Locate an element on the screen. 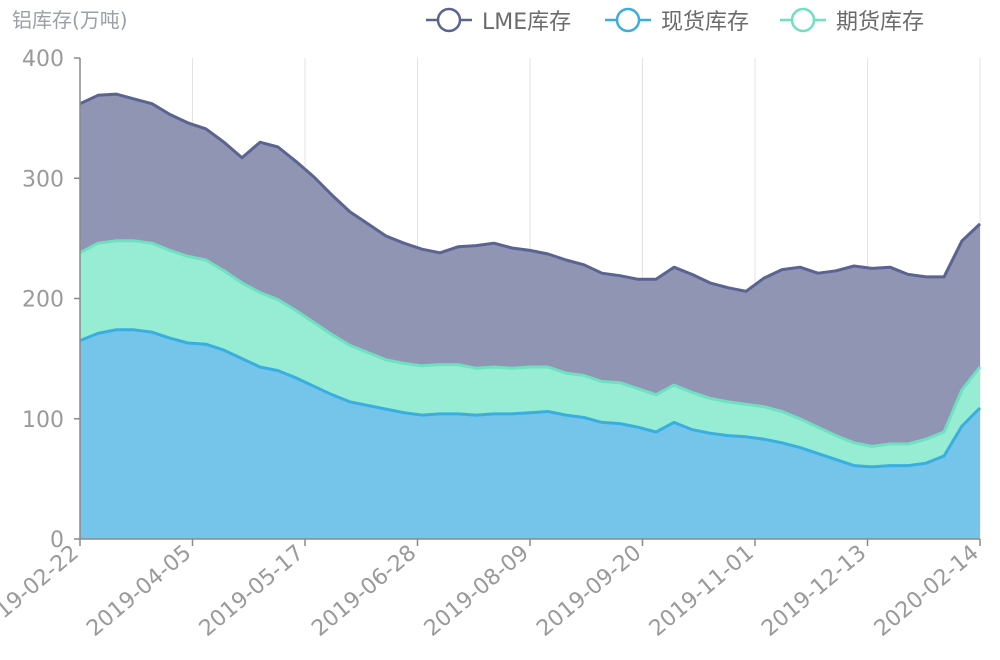 This screenshot has height=660, width=1000. y-tick-label: 200 is located at coordinates (43, 300).